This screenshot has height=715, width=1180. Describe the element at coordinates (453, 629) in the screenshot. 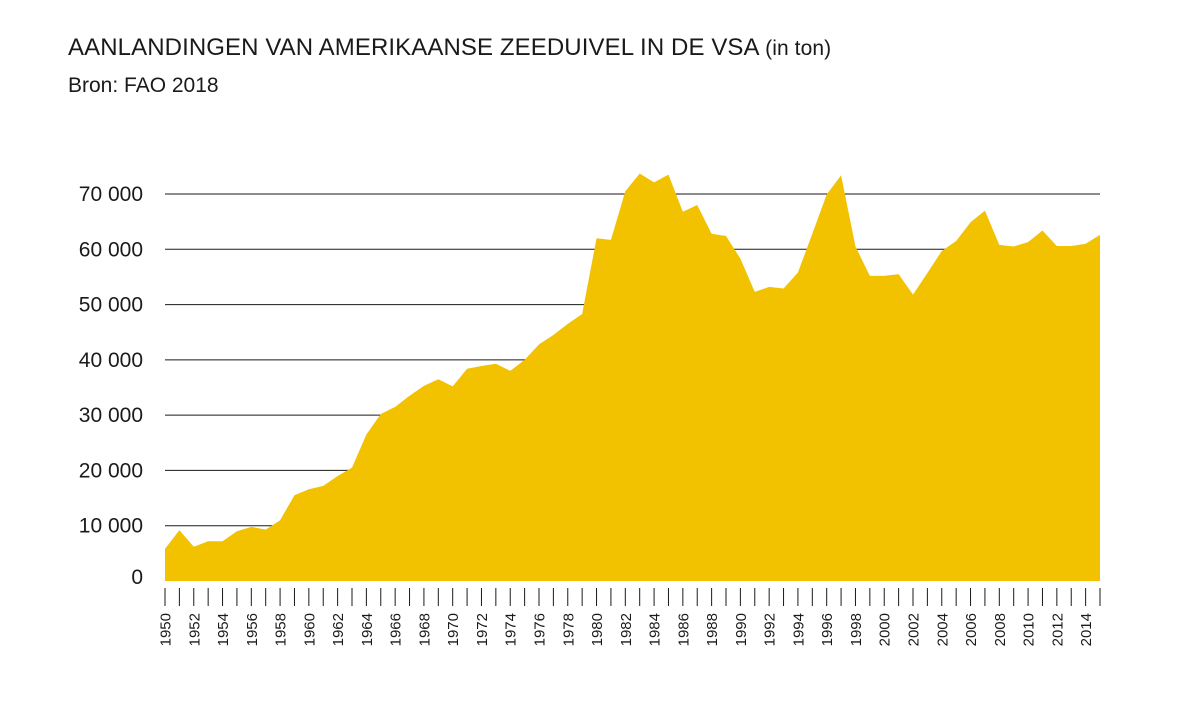

I see `x-tick-label: 1970` at that location.